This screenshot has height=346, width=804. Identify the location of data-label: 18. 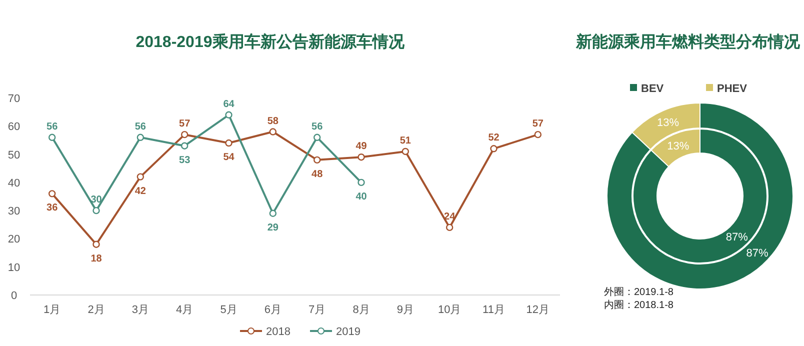
(96, 258).